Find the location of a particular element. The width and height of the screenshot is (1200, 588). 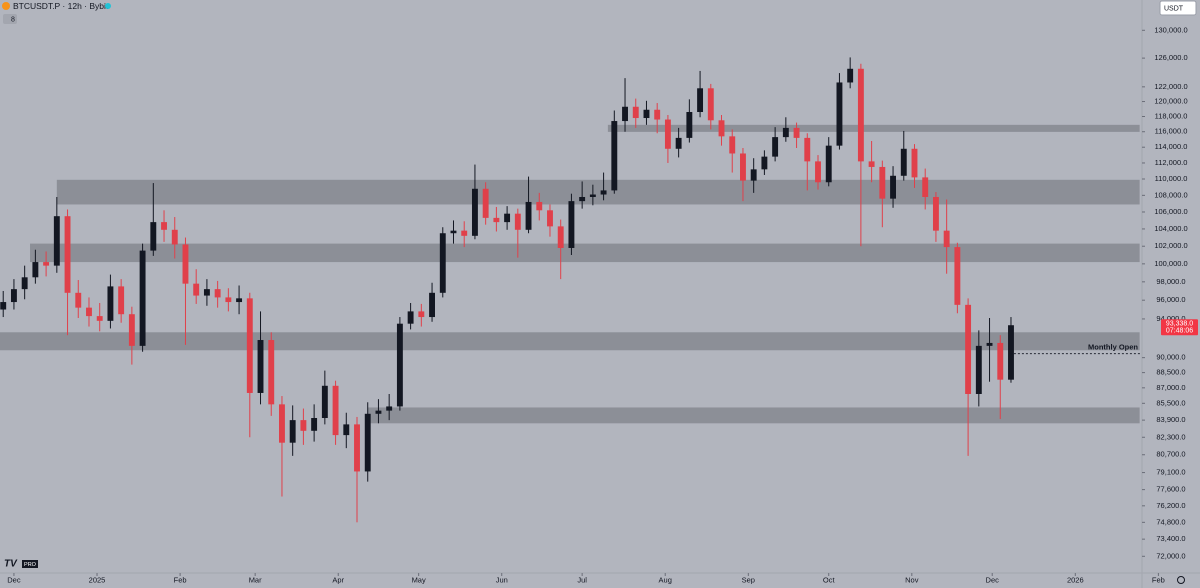

x-tick-label: Sep is located at coordinates (748, 579).